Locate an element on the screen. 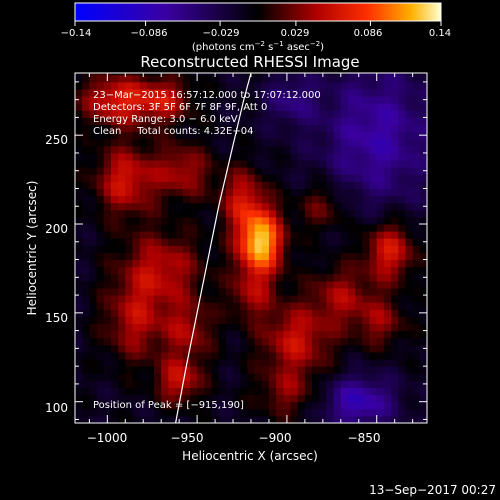 Image resolution: width=500 pixels, height=500 pixels. x-tick-label: −850 is located at coordinates (364, 438).